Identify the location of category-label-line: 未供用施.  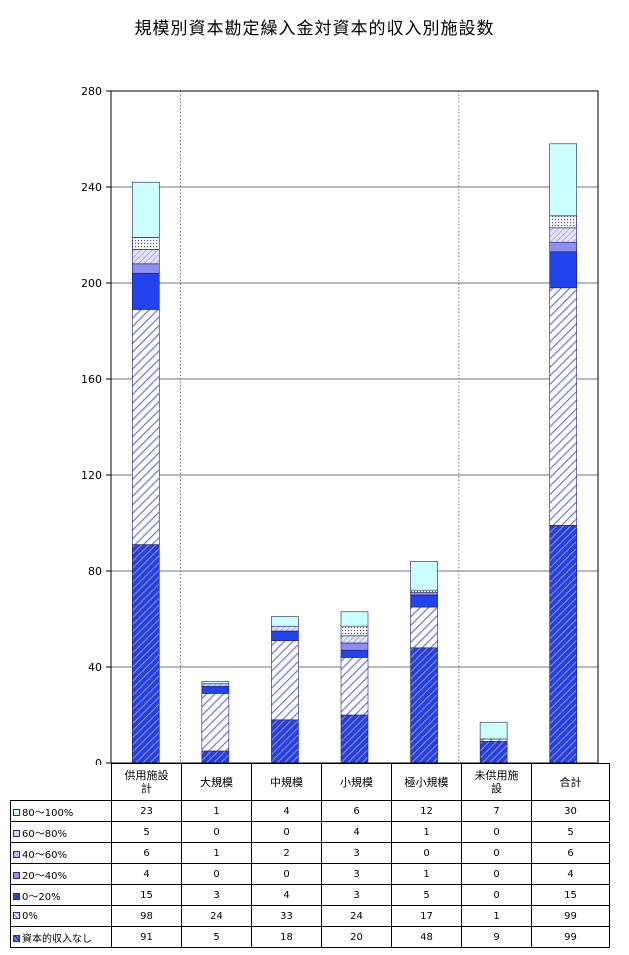
(496, 775).